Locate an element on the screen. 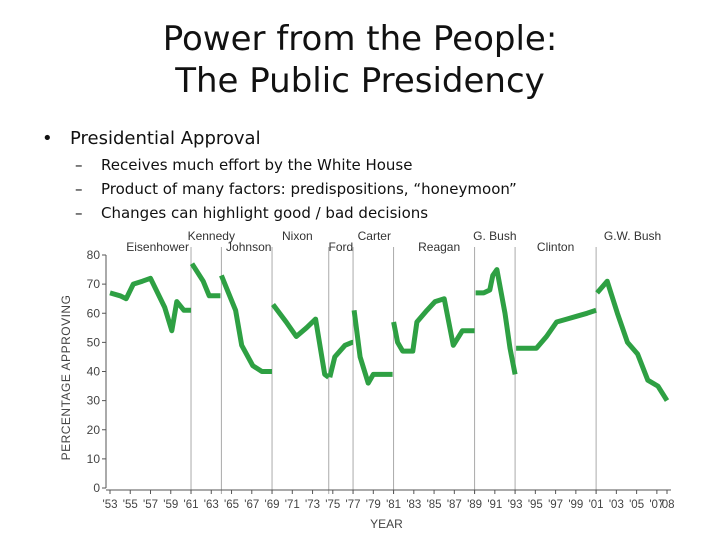  x-tick-label: '73 is located at coordinates (312, 505).